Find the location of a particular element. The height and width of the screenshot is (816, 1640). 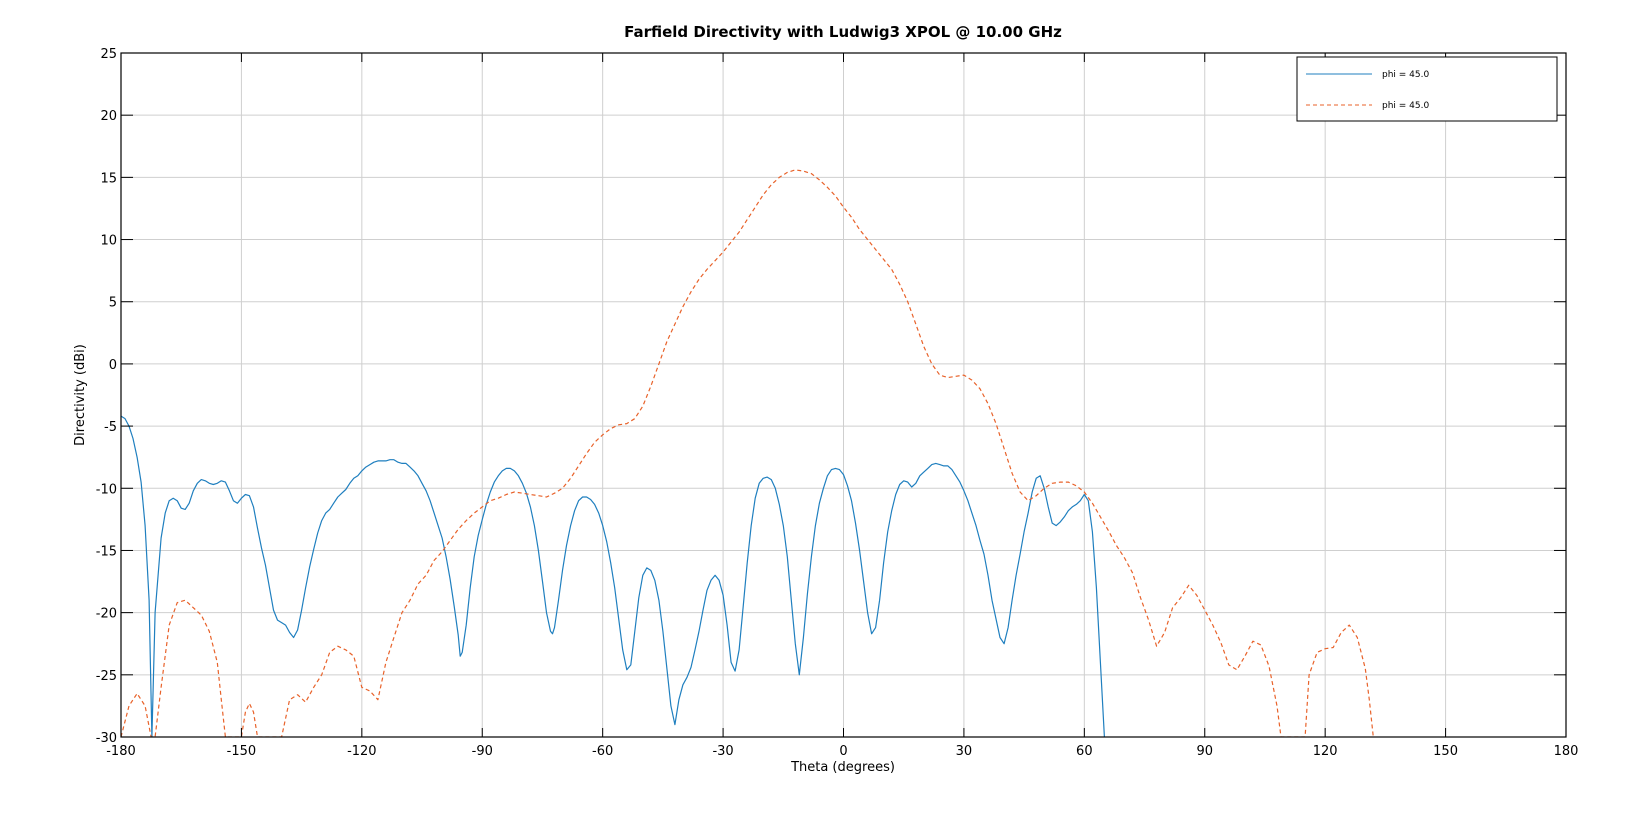

legend: phi = 45.0 phi = 45.0 is located at coordinates (1427, 89).